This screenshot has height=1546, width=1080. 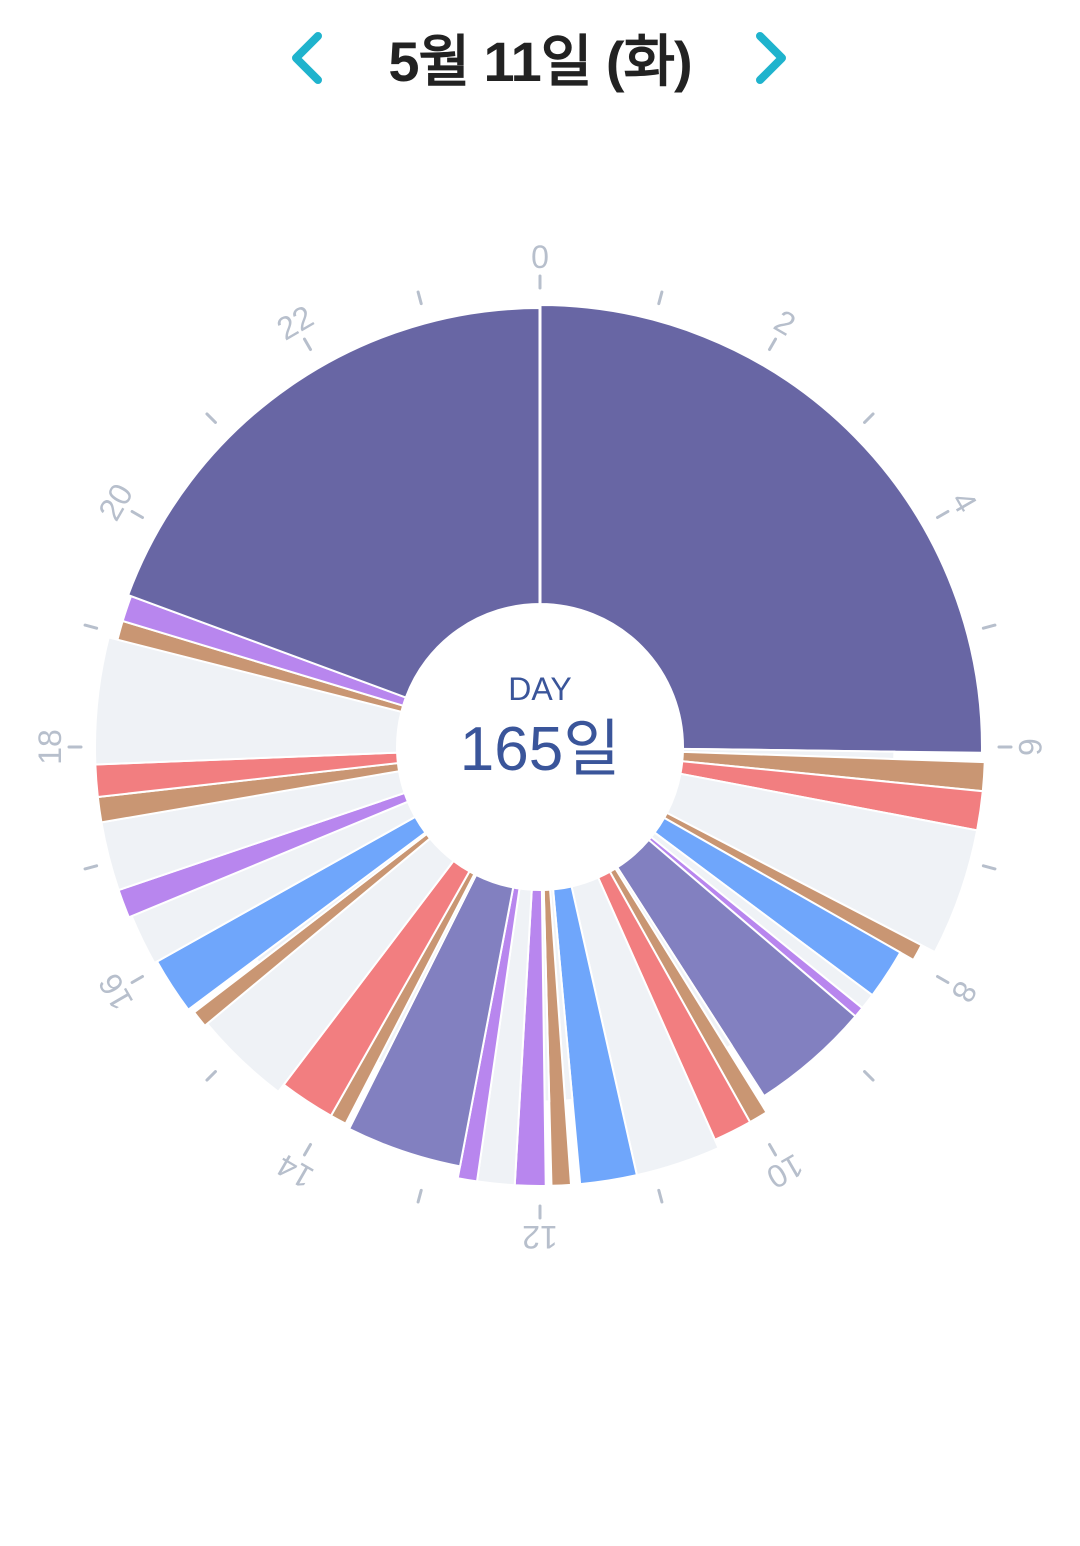 What do you see at coordinates (1030, 747) in the screenshot?
I see `hour-label: 6` at bounding box center [1030, 747].